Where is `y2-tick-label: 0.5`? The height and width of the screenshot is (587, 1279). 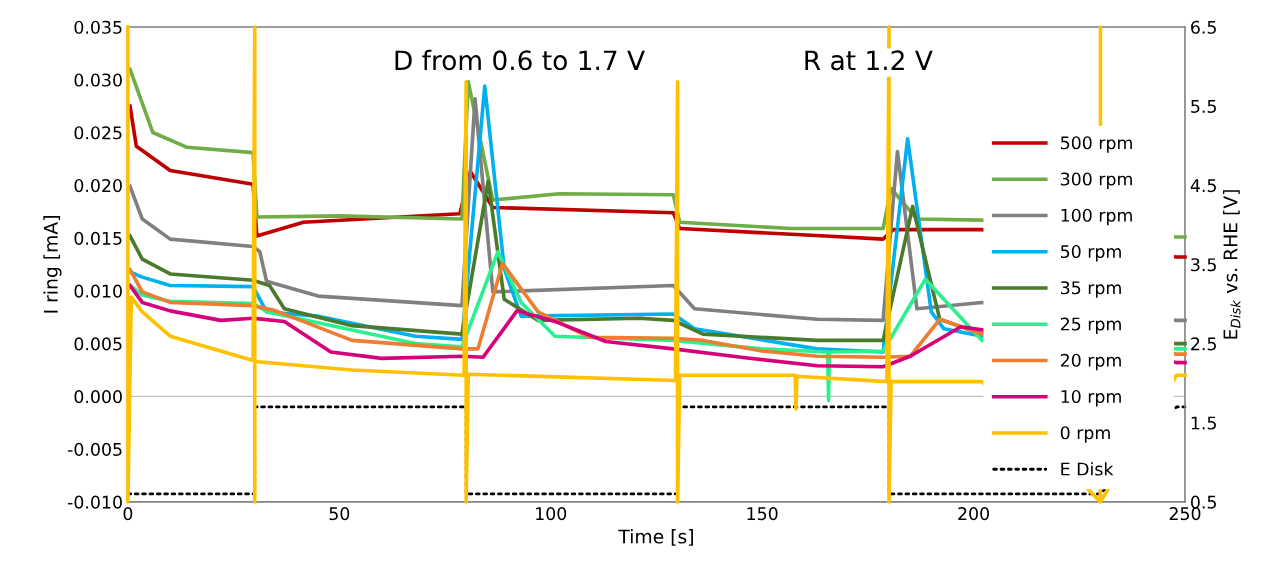
y2-tick-label: 0.5 is located at coordinates (1203, 502).